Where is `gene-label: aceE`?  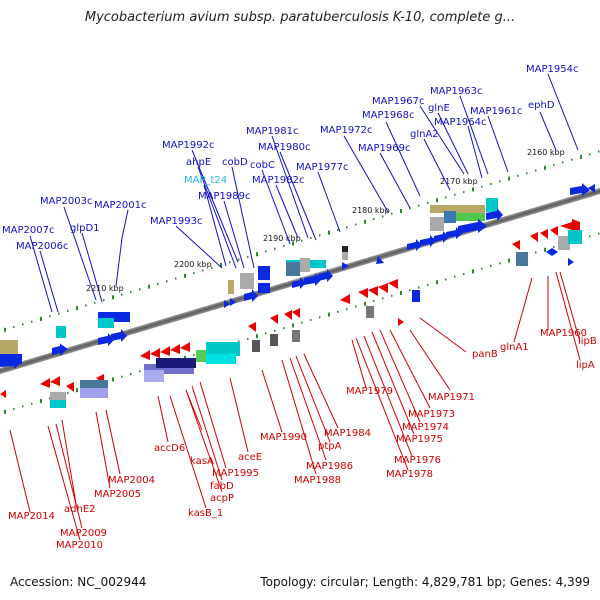 gene-label: aceE is located at coordinates (250, 457).